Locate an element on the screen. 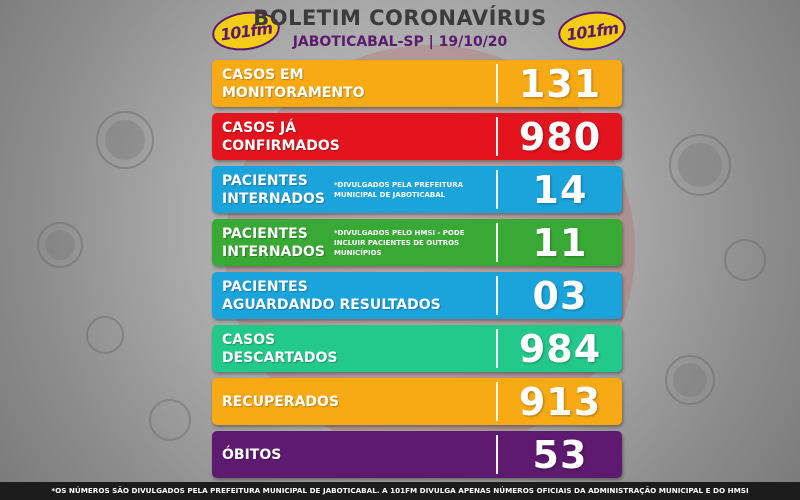 The height and width of the screenshot is (500, 800). stat-label: CASOS JÁ CONFIRMADOS is located at coordinates (281, 136).